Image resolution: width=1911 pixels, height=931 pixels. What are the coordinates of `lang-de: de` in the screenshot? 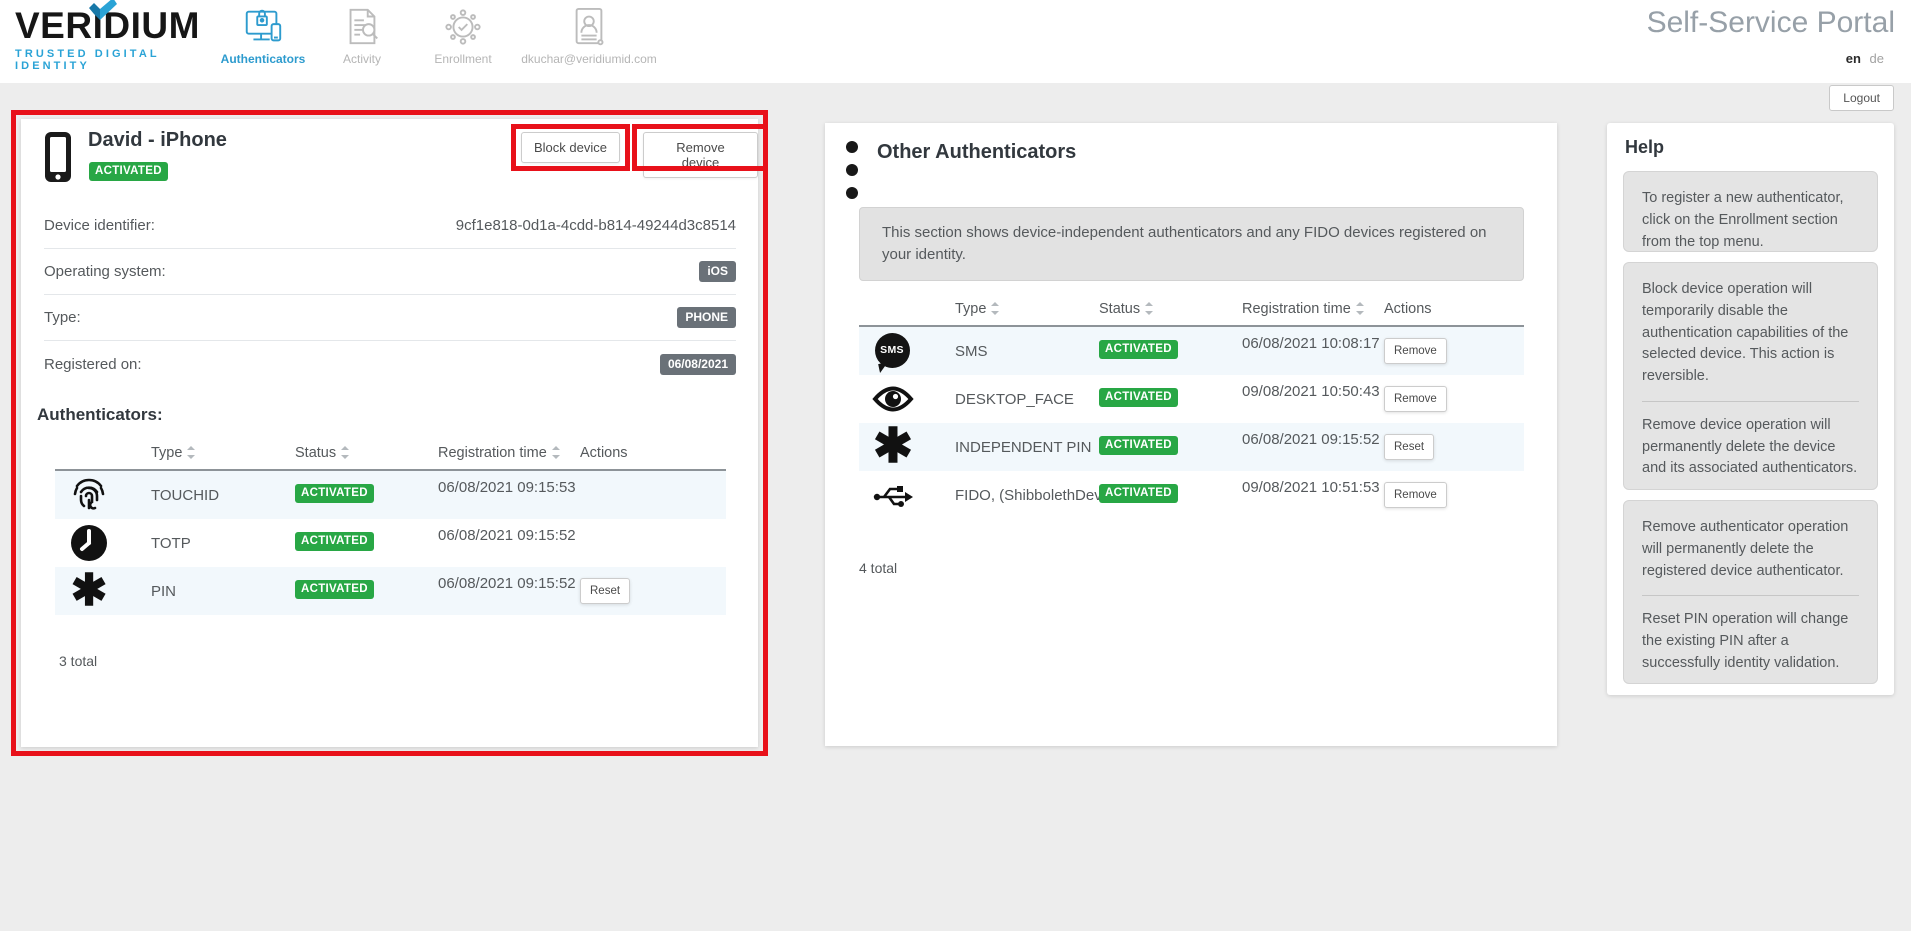 It's located at (1876, 58).